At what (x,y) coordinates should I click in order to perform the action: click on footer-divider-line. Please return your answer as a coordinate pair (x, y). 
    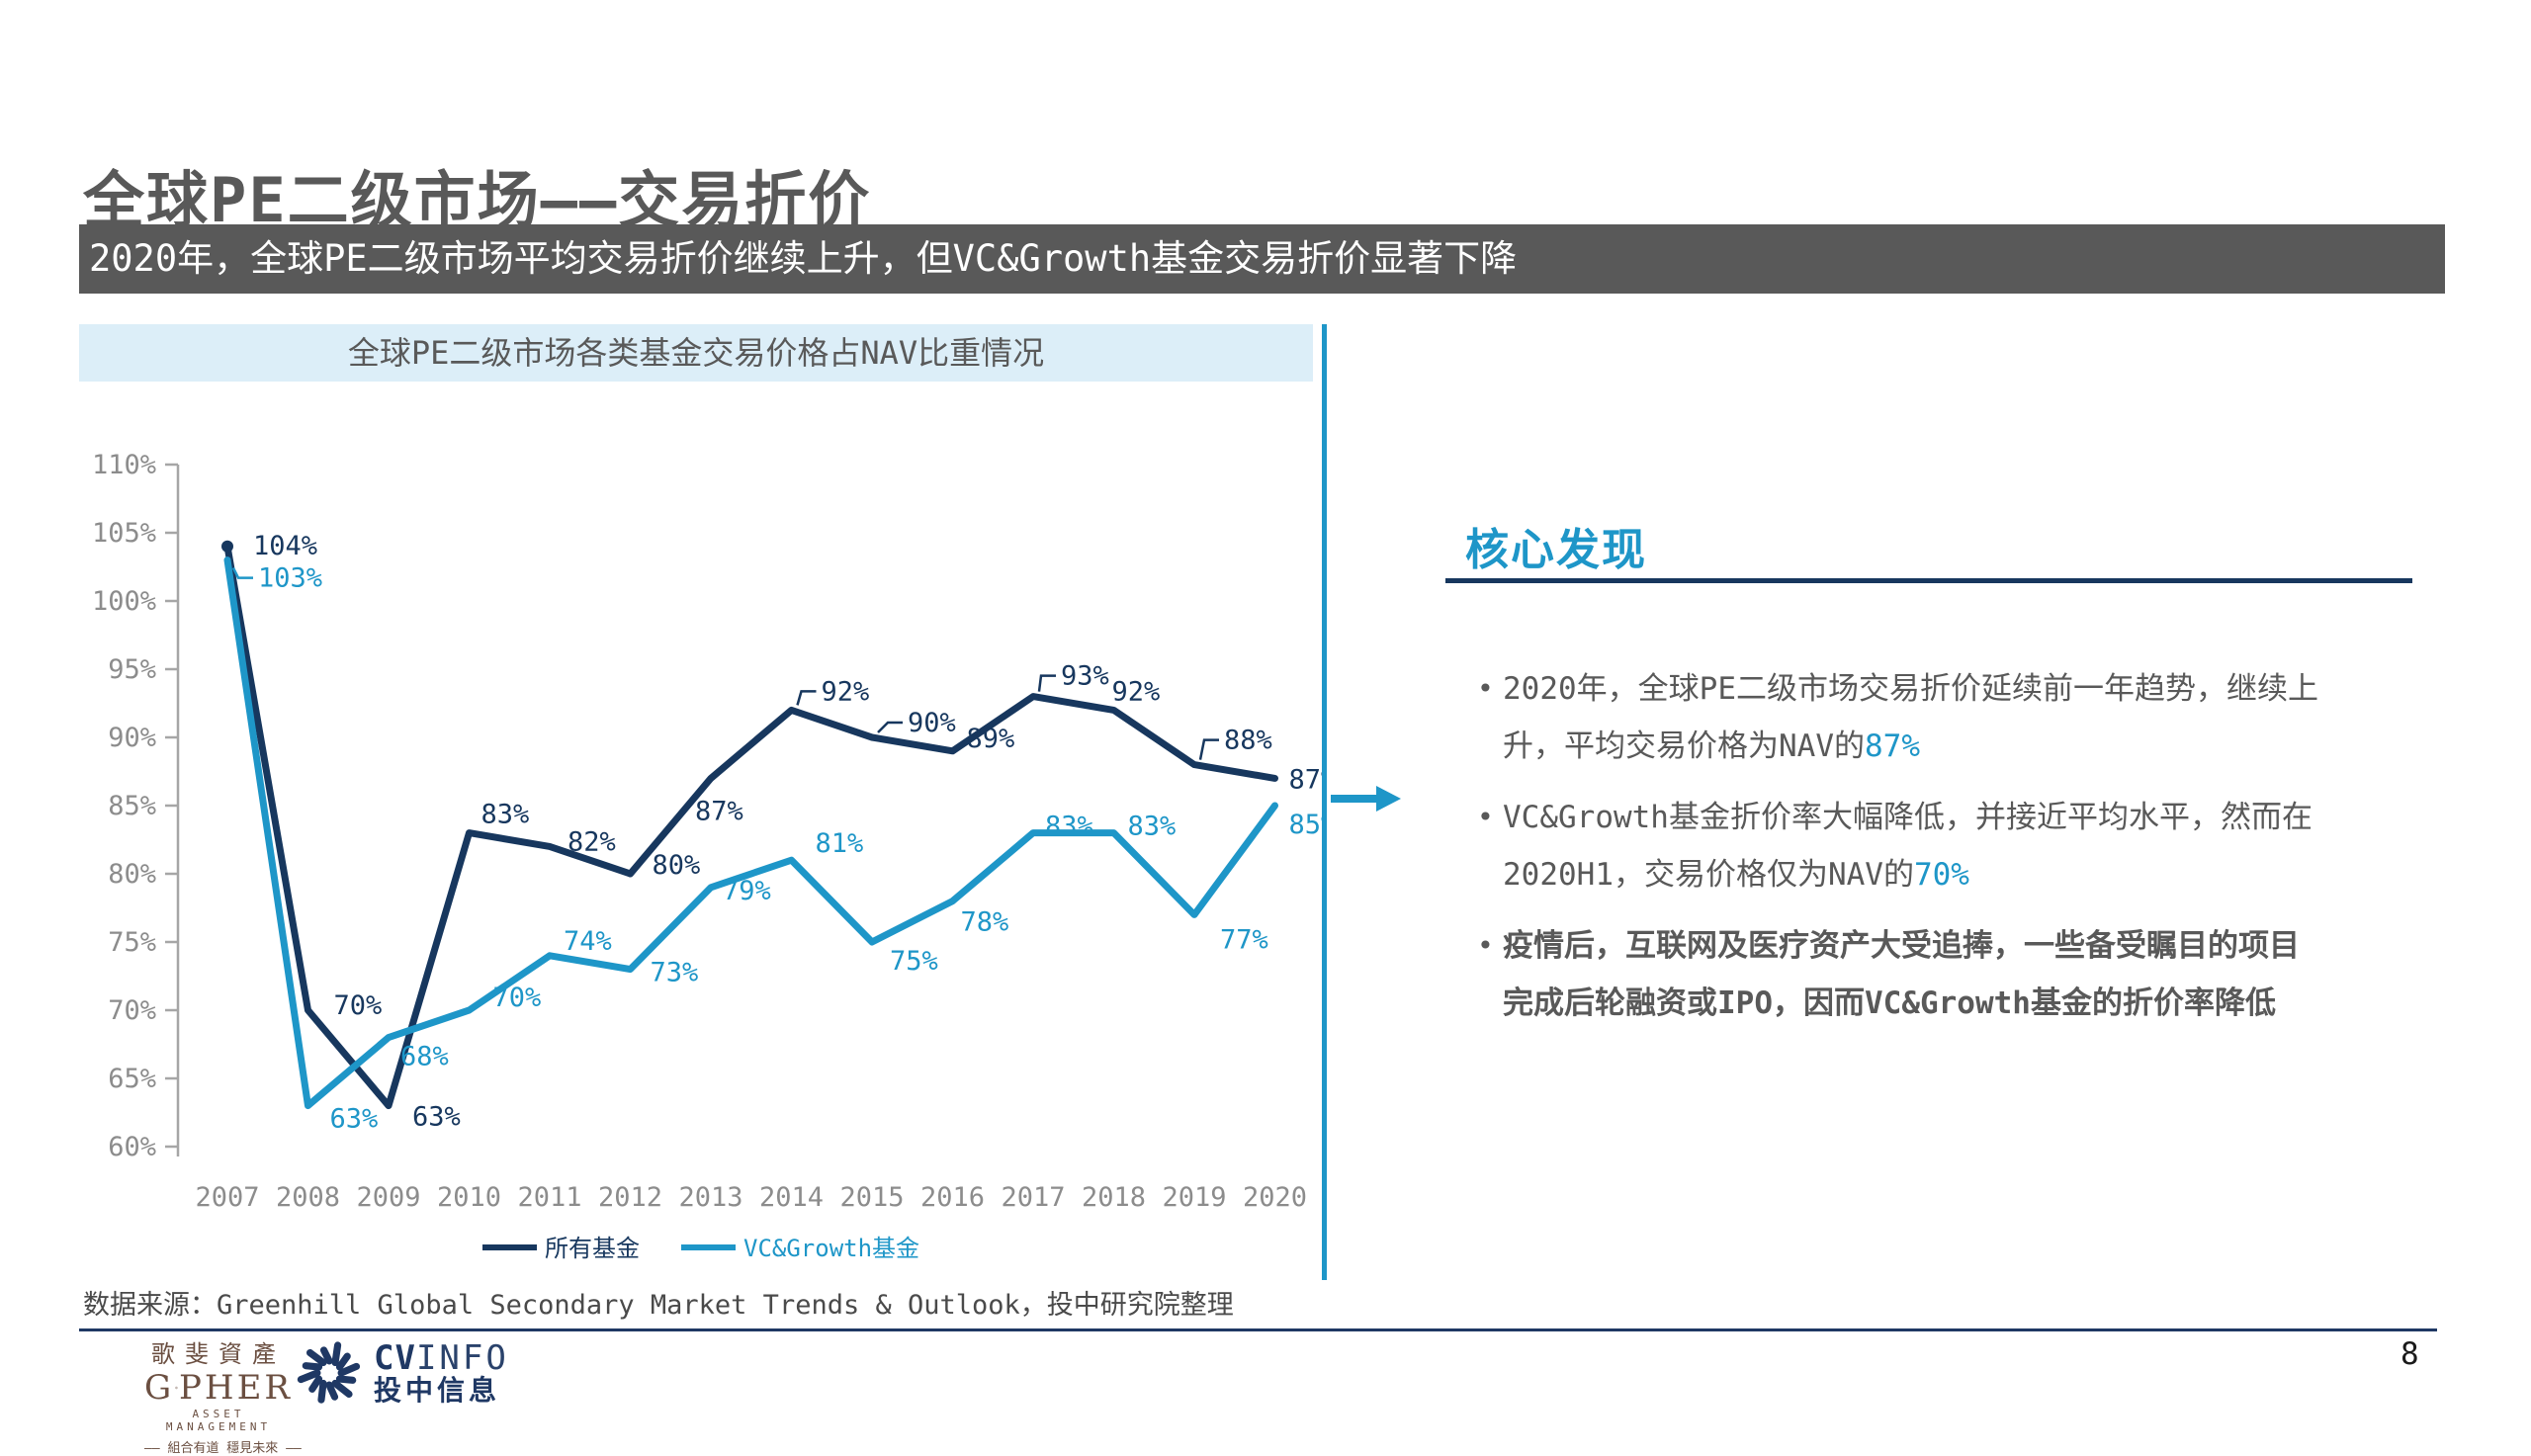
    Looking at the image, I should click on (1258, 1329).